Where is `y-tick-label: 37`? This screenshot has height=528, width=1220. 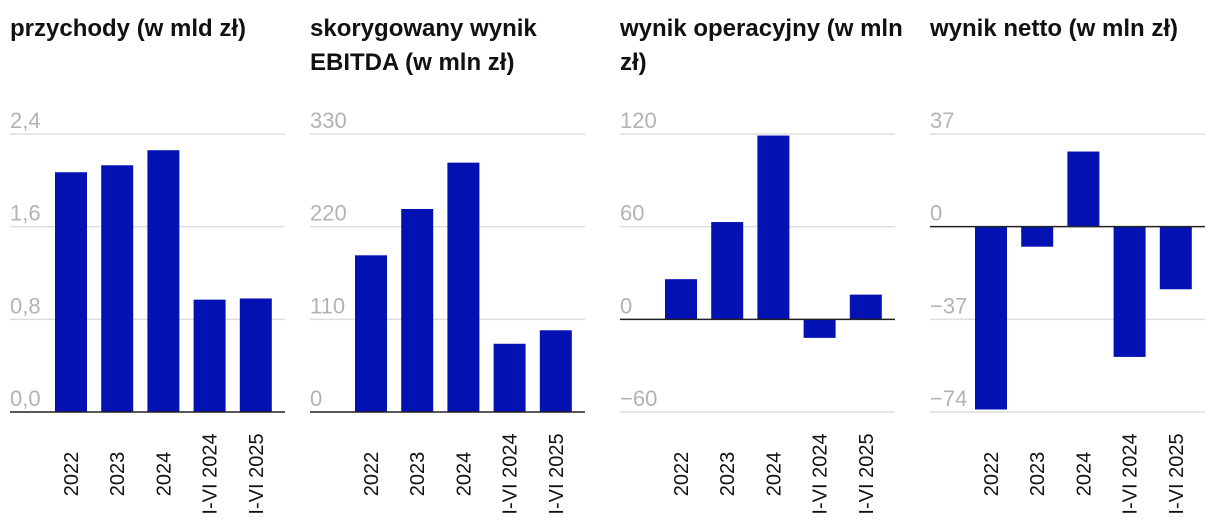 y-tick-label: 37 is located at coordinates (942, 120).